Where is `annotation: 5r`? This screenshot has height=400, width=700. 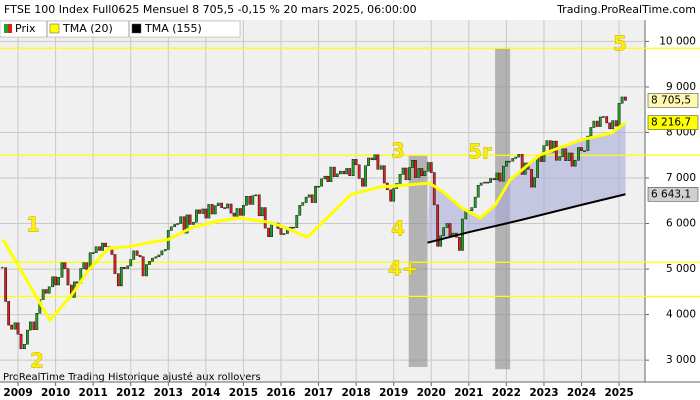 annotation: 5r is located at coordinates (480, 152).